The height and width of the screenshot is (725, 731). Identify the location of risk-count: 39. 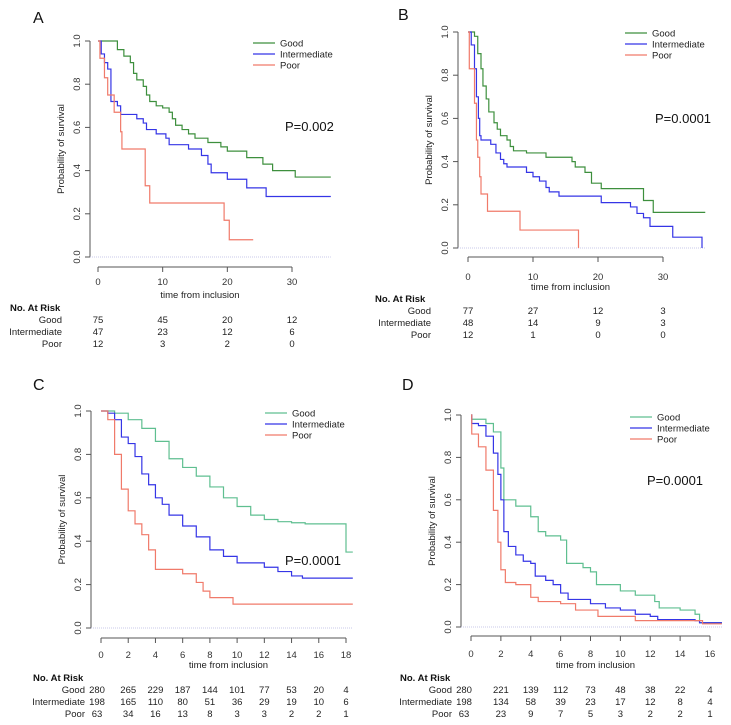
(560, 702).